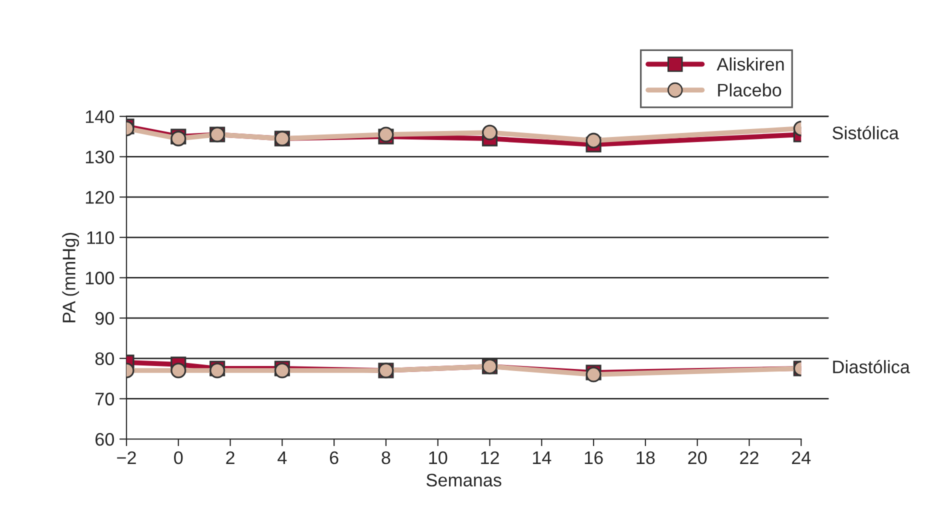  Describe the element at coordinates (334, 457) in the screenshot. I see `x-tick-label: 6` at that location.